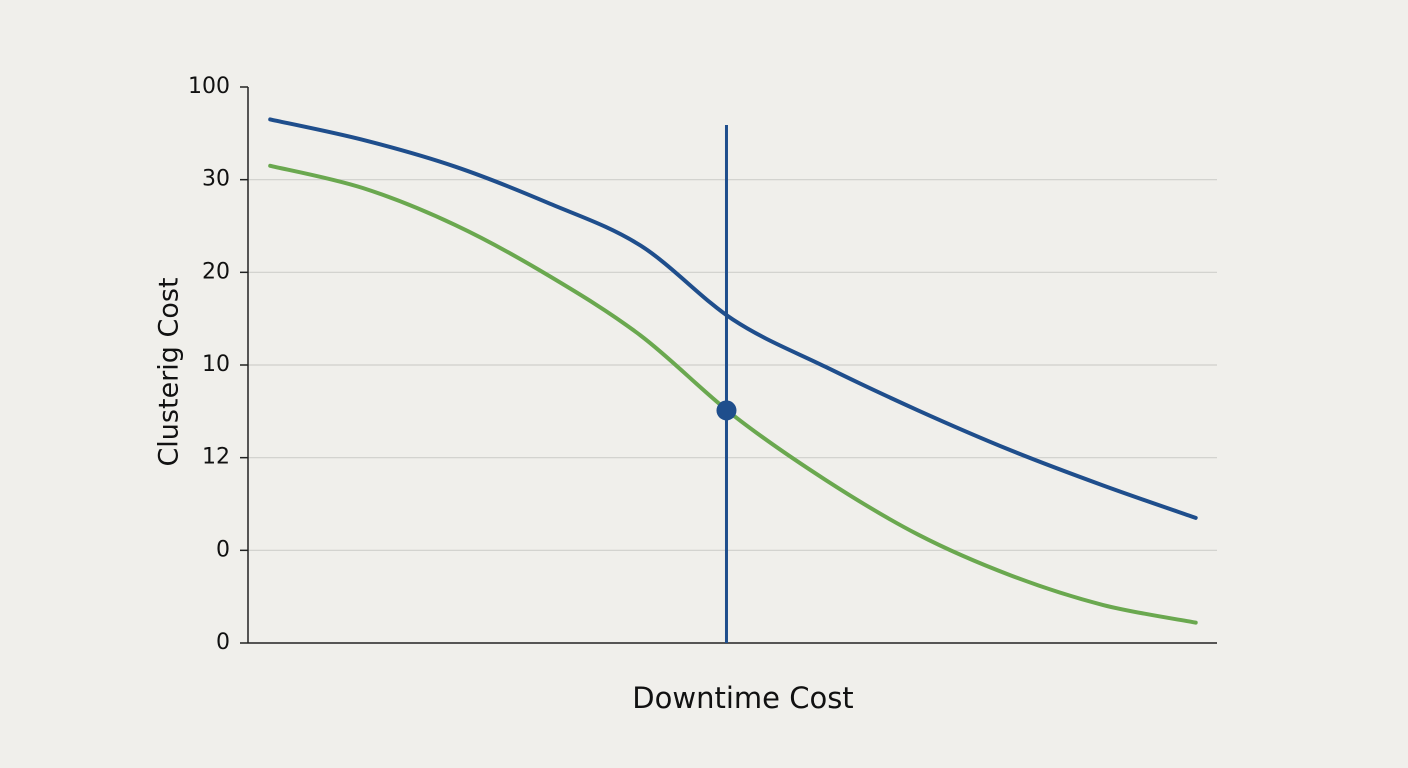 The width and height of the screenshot is (1408, 768). I want to click on y-tick-label: 100, so click(209, 86).